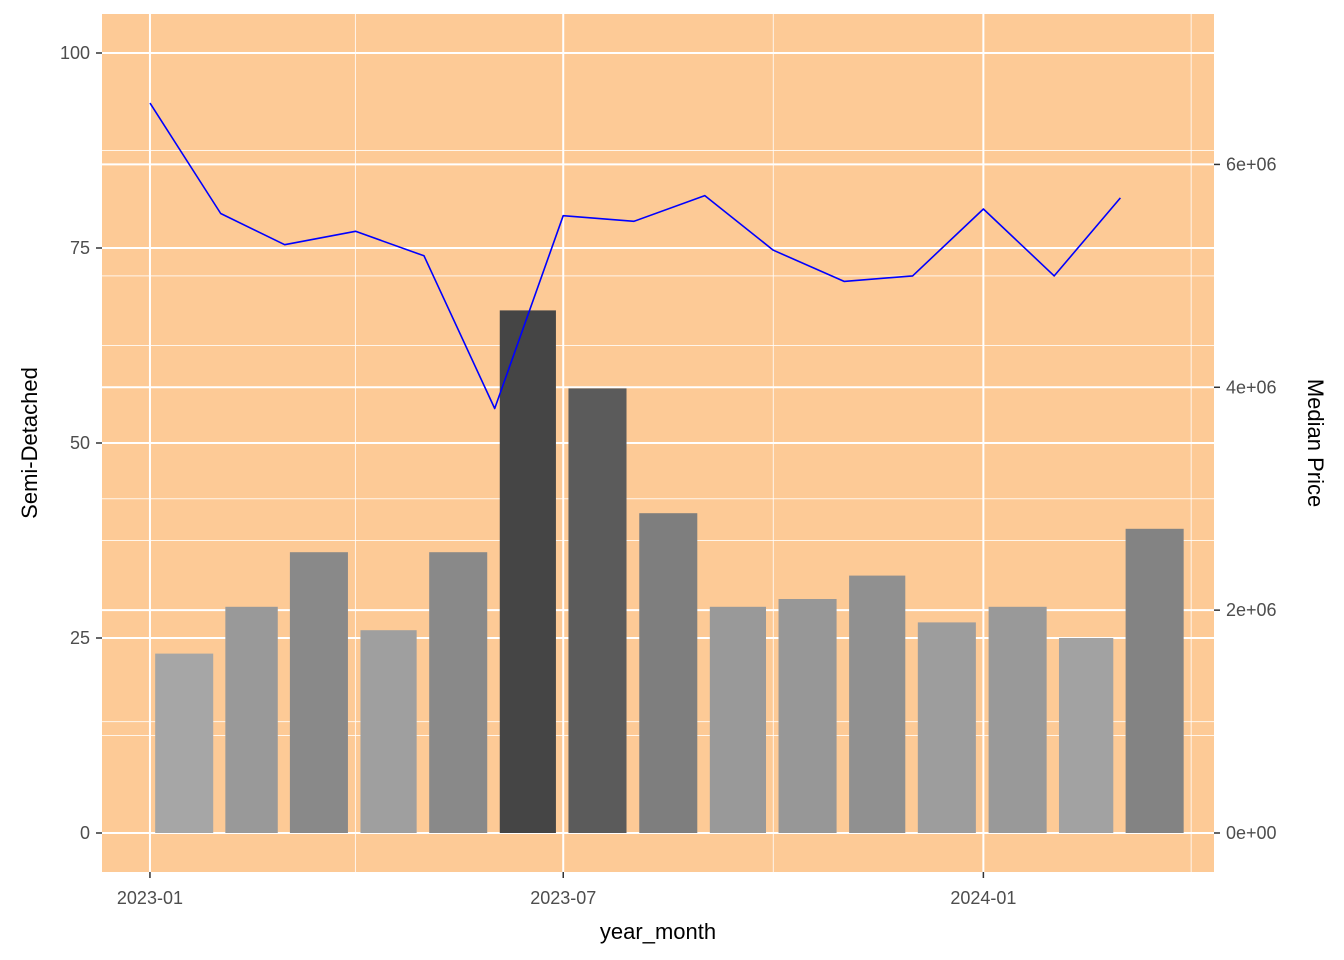  What do you see at coordinates (80, 248) in the screenshot?
I see `y-tick-label: 75` at bounding box center [80, 248].